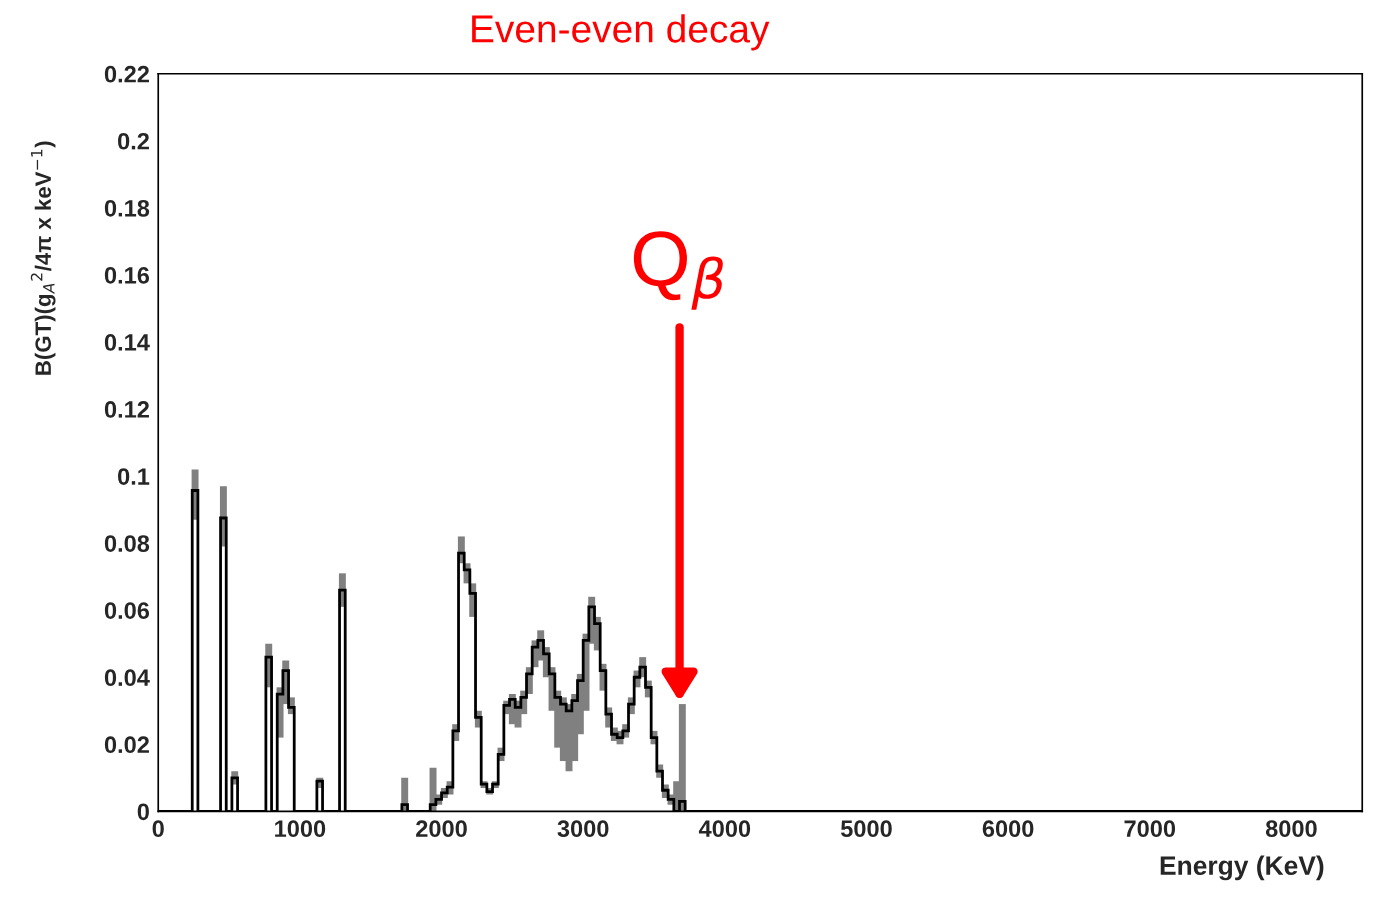 This screenshot has height=922, width=1376. Describe the element at coordinates (866, 829) in the screenshot. I see `x-tick-label: 5000` at that location.